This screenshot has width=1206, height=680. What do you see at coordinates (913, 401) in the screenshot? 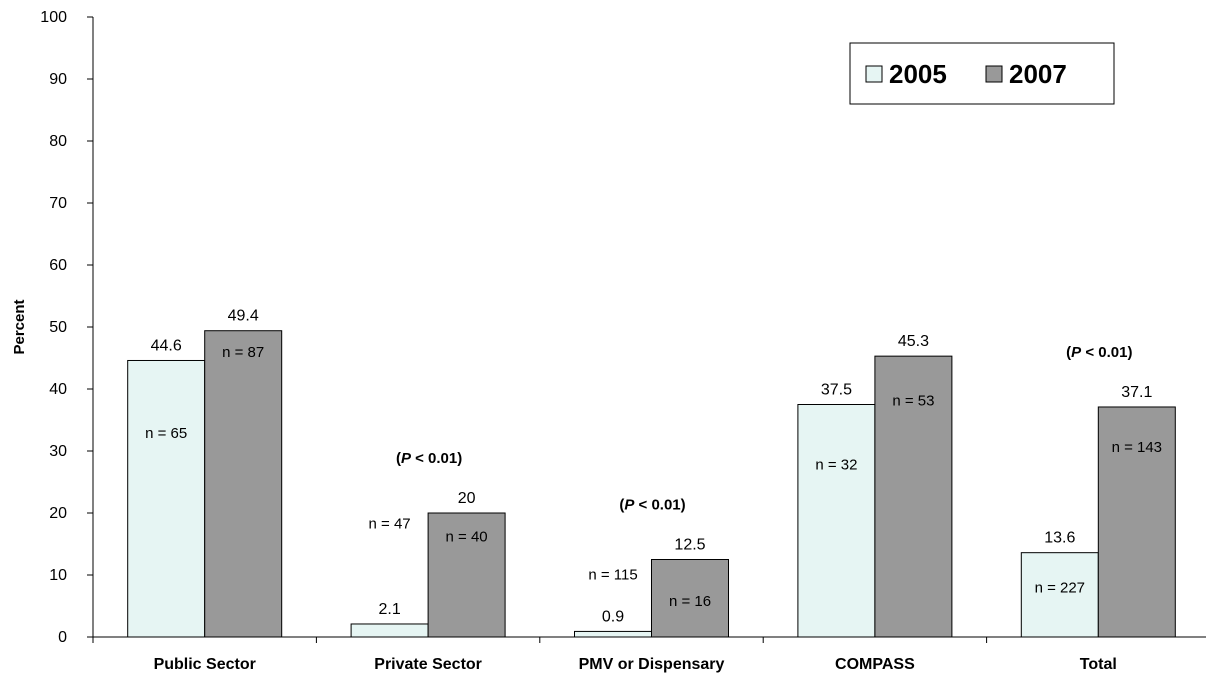
I see `n-label-2007: n = 53` at bounding box center [913, 401].